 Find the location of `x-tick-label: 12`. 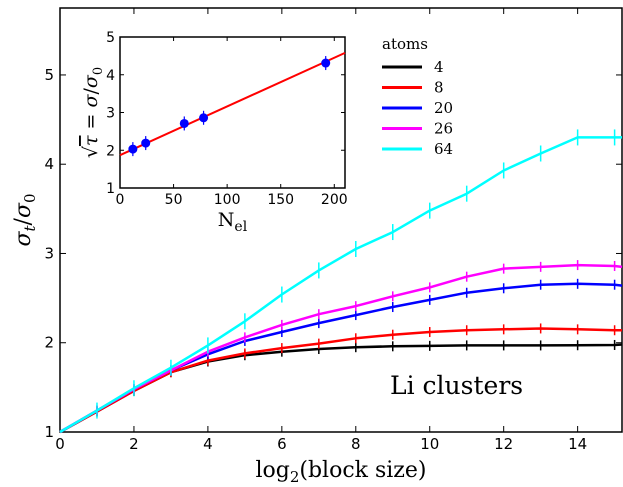

x-tick-label: 12 is located at coordinates (503, 444).